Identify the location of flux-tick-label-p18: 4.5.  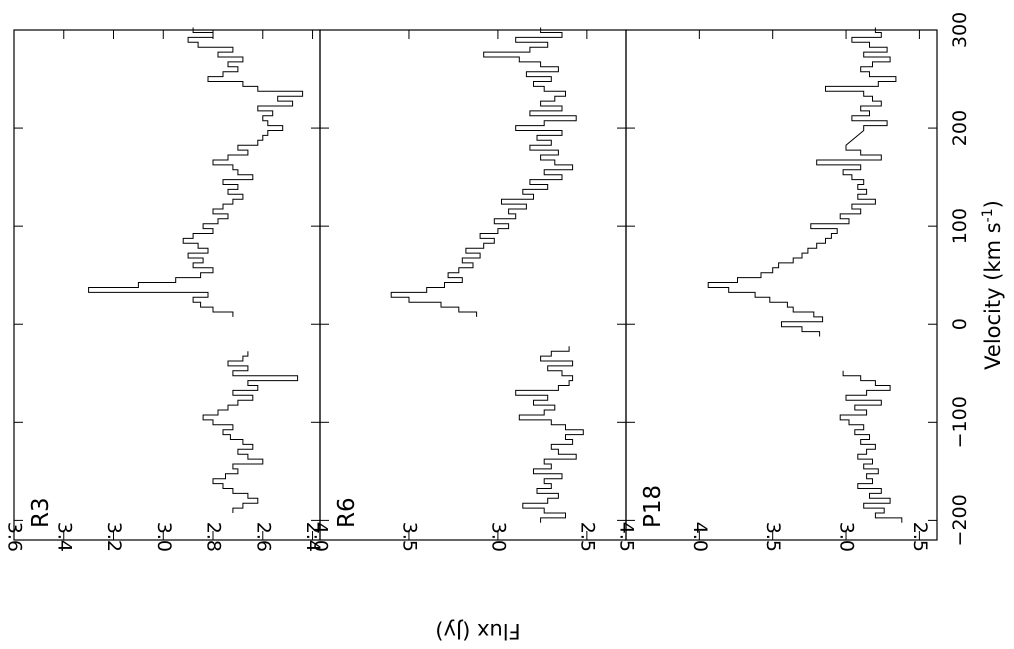
(627, 537).